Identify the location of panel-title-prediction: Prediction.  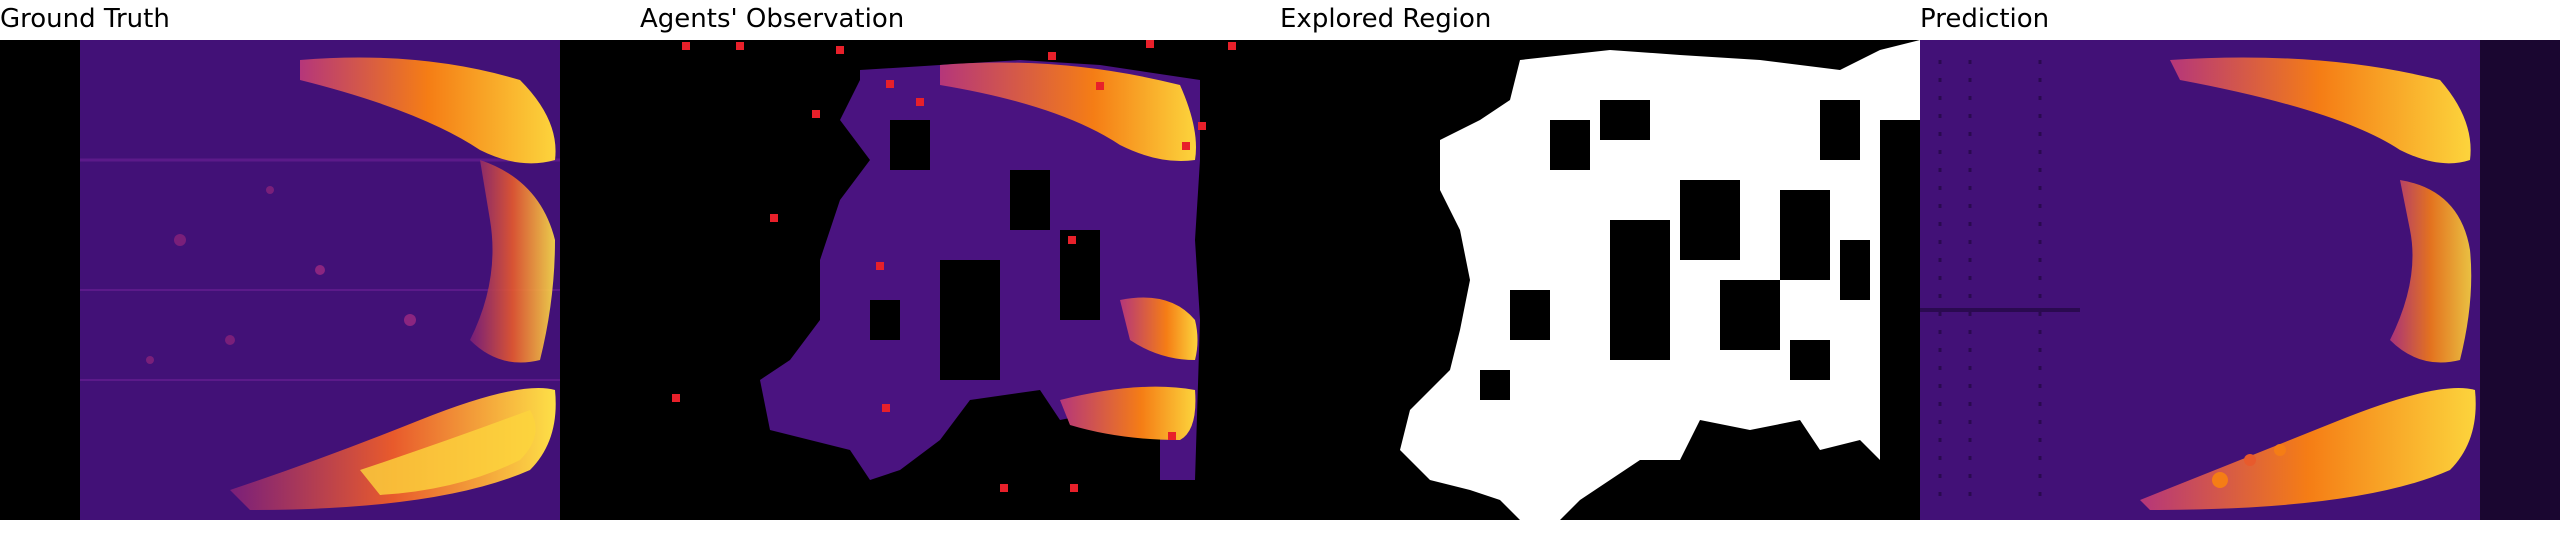
(1985, 19).